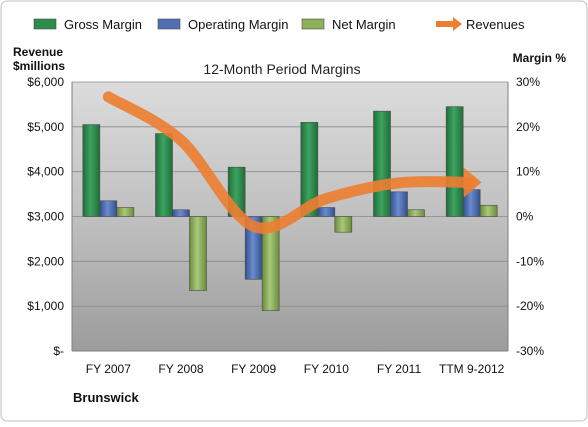 This screenshot has height=427, width=588. What do you see at coordinates (108, 369) in the screenshot?
I see `x-tick-label: FY 2007` at bounding box center [108, 369].